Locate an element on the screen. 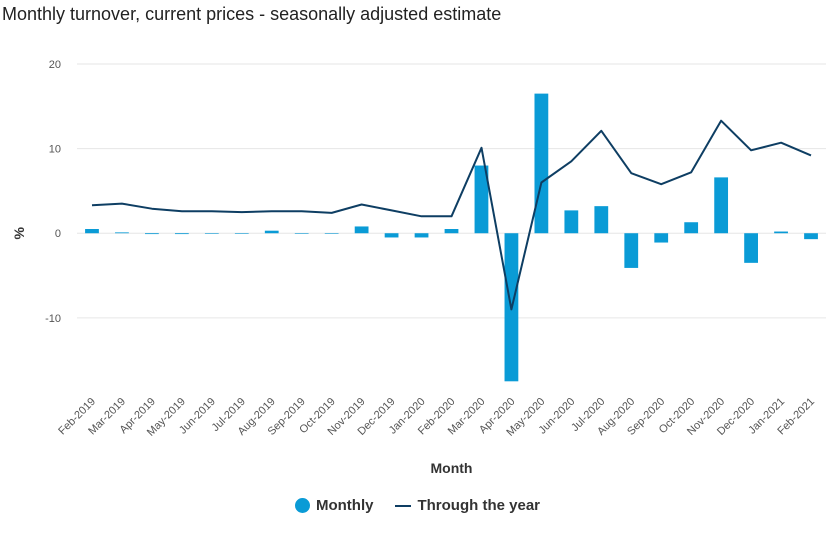 The height and width of the screenshot is (533, 835). legend: Monthly Through the year is located at coordinates (417, 505).